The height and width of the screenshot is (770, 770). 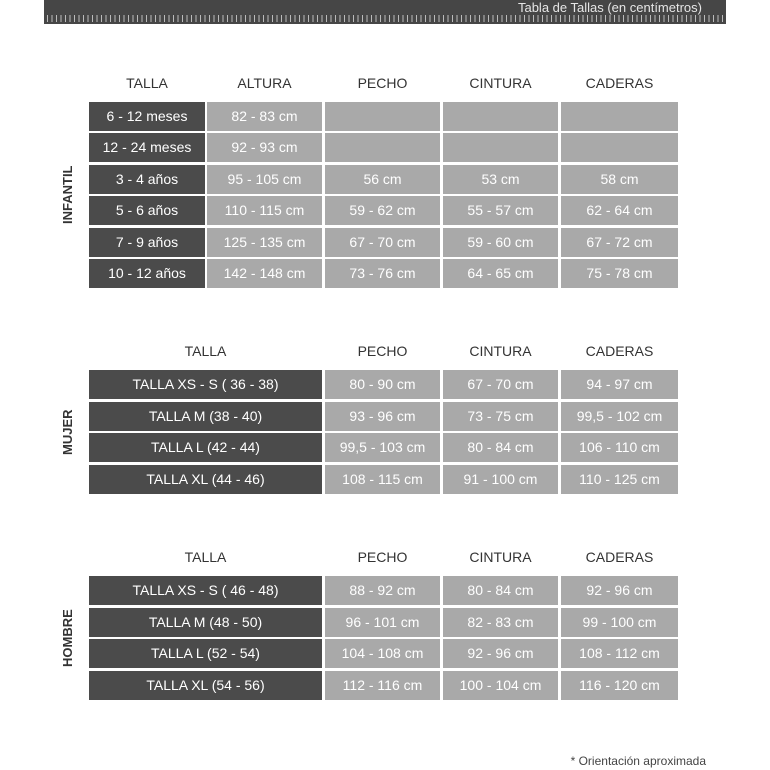 What do you see at coordinates (500, 273) in the screenshot?
I see `measure-cell: 64 - 65 cm` at bounding box center [500, 273].